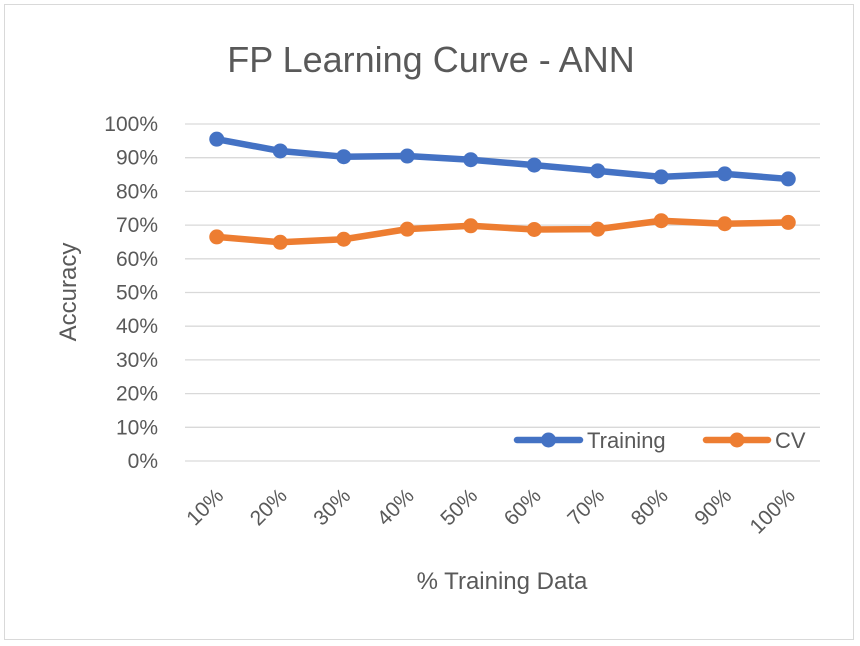 Image resolution: width=860 pixels, height=646 pixels. What do you see at coordinates (502, 190) in the screenshot?
I see `series-lines` at bounding box center [502, 190].